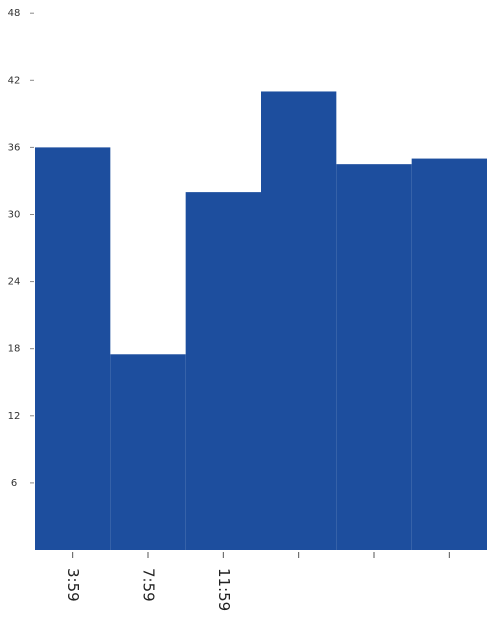  Describe the element at coordinates (14, 13) in the screenshot. I see `y-tick-label: 48` at that location.